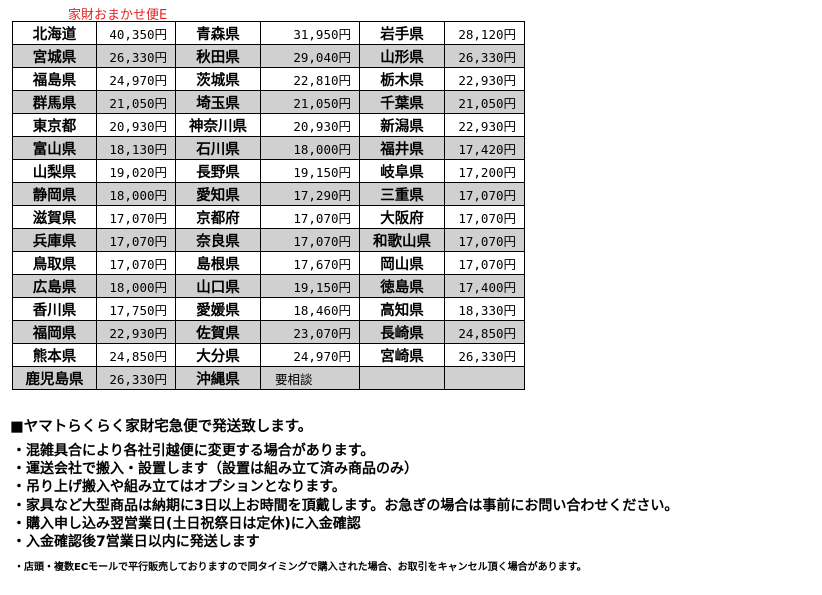  I want to click on price-cell: 22,810円, so click(310, 79).